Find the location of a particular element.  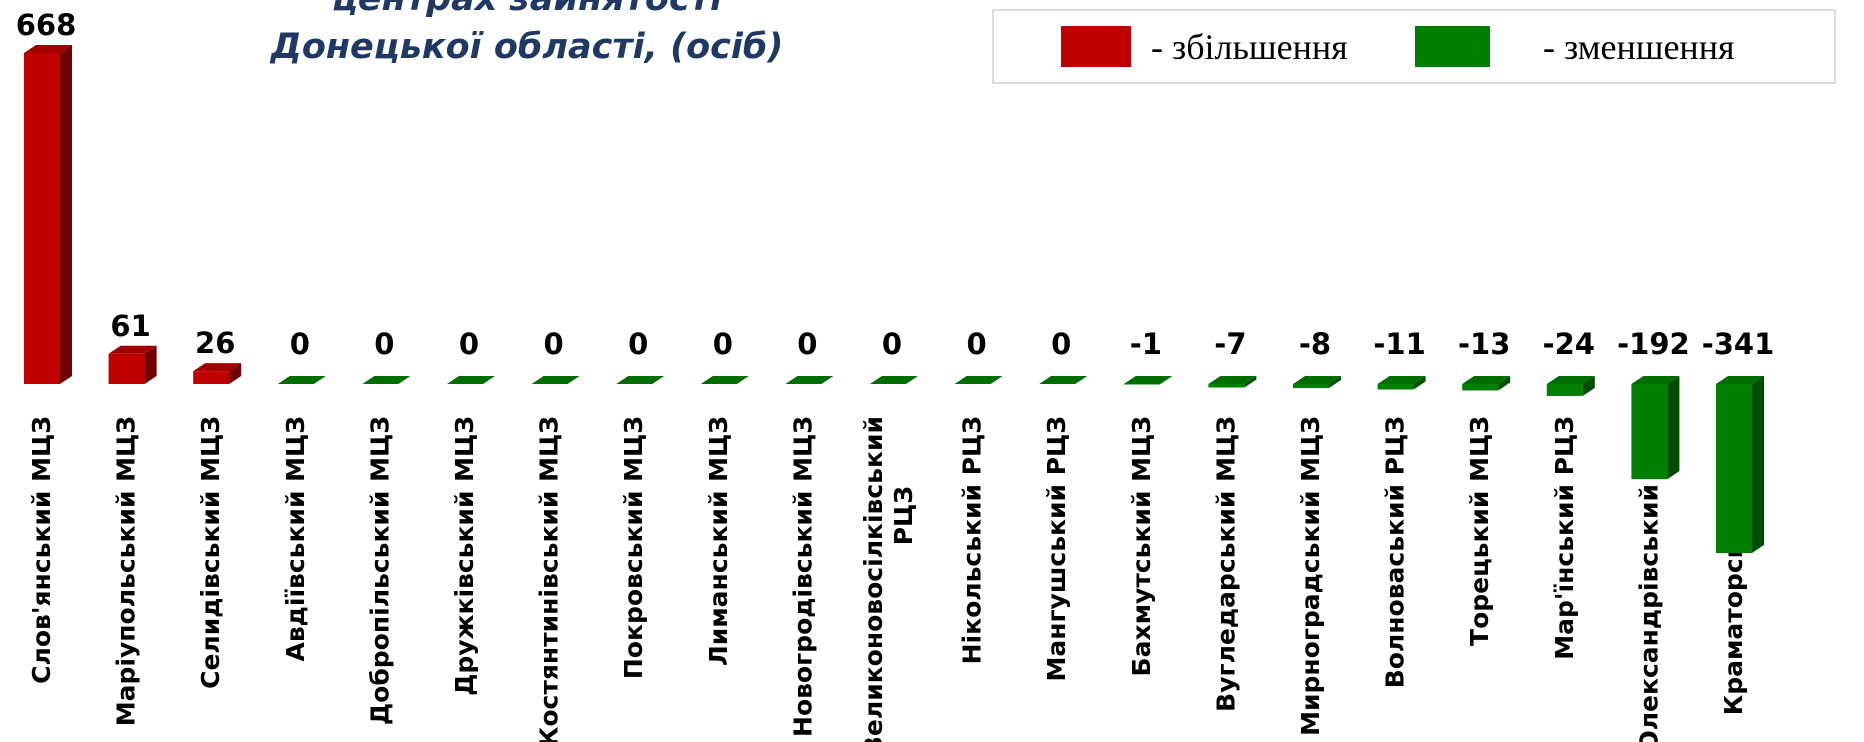

x-tick-label: Слов'янський МЦЗ is located at coordinates (41, 550).